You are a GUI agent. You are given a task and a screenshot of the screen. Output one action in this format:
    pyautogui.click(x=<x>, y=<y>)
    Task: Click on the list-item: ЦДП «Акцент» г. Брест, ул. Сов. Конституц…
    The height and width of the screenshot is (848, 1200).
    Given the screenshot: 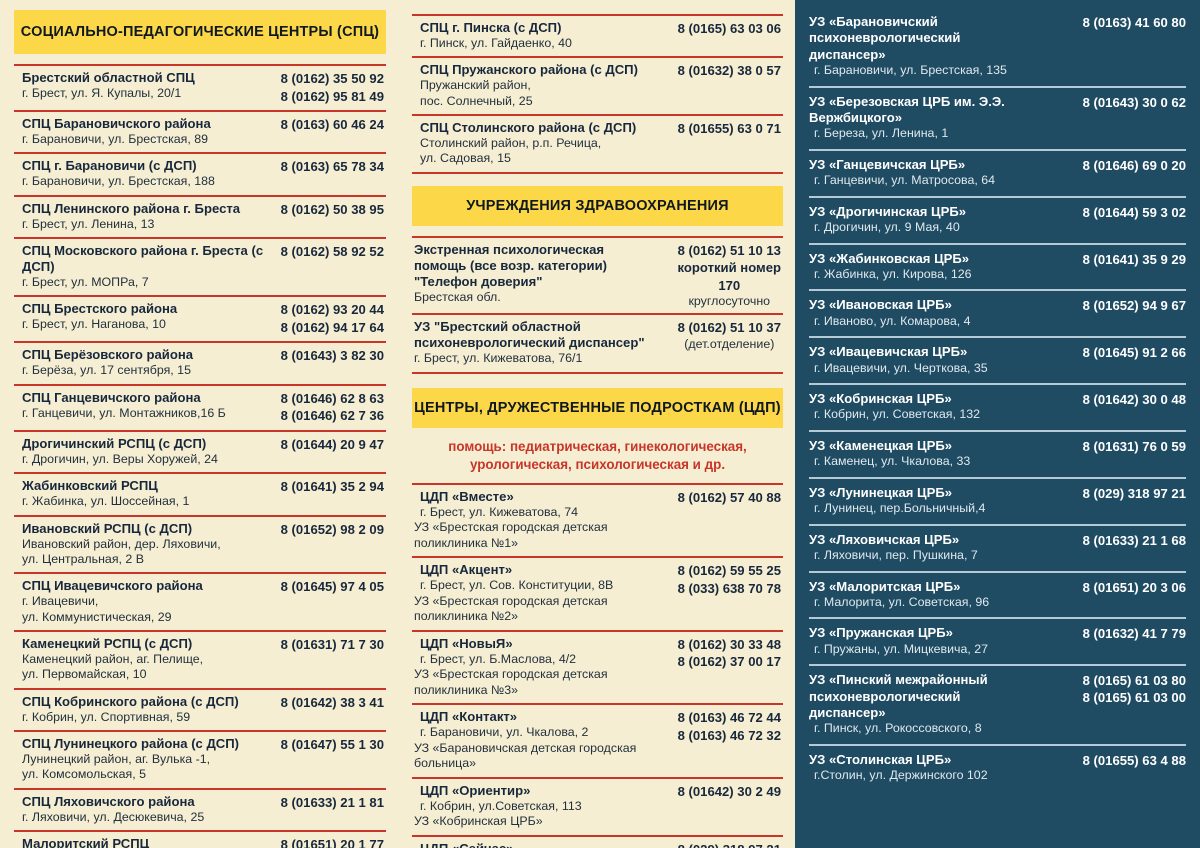 What is the action you would take?
    pyautogui.click(x=597, y=594)
    